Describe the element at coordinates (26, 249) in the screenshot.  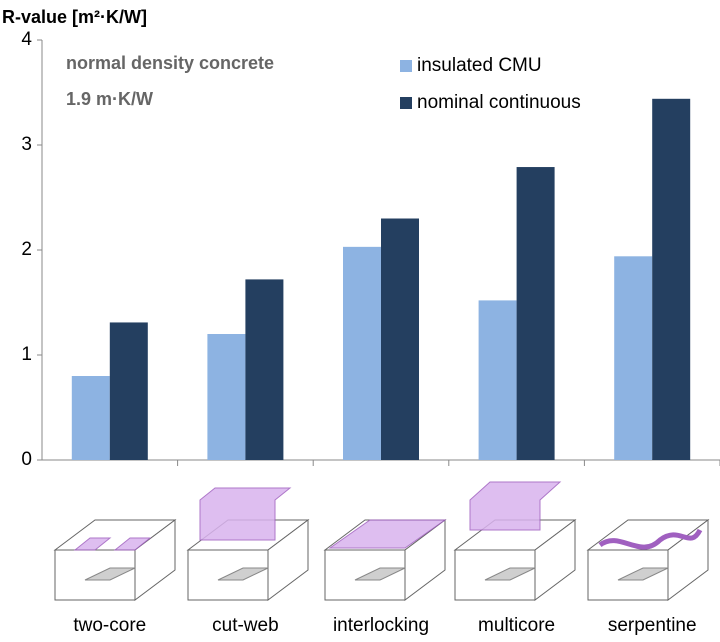
I see `y-tick-label: 2` at that location.